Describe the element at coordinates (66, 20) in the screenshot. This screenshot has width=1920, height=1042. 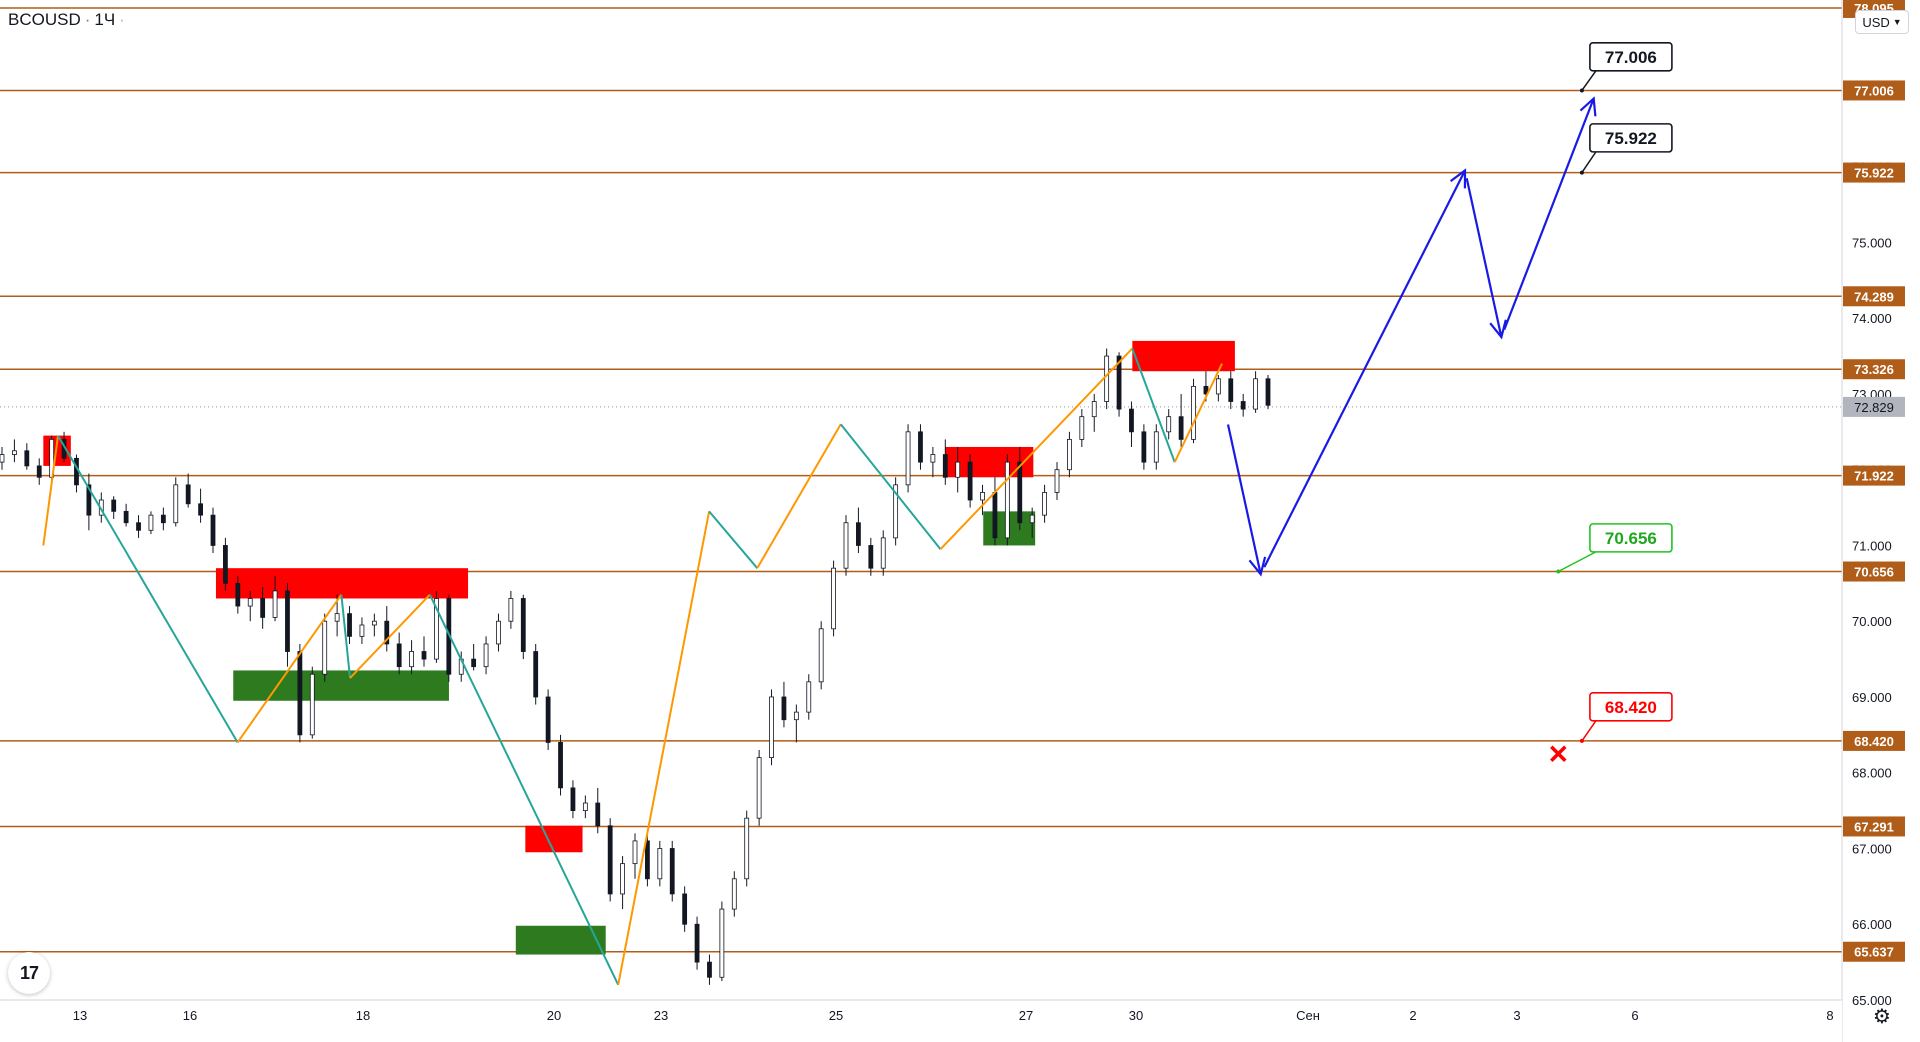
I see `symbol-header: BCOUSD · 1Ч ·` at that location.